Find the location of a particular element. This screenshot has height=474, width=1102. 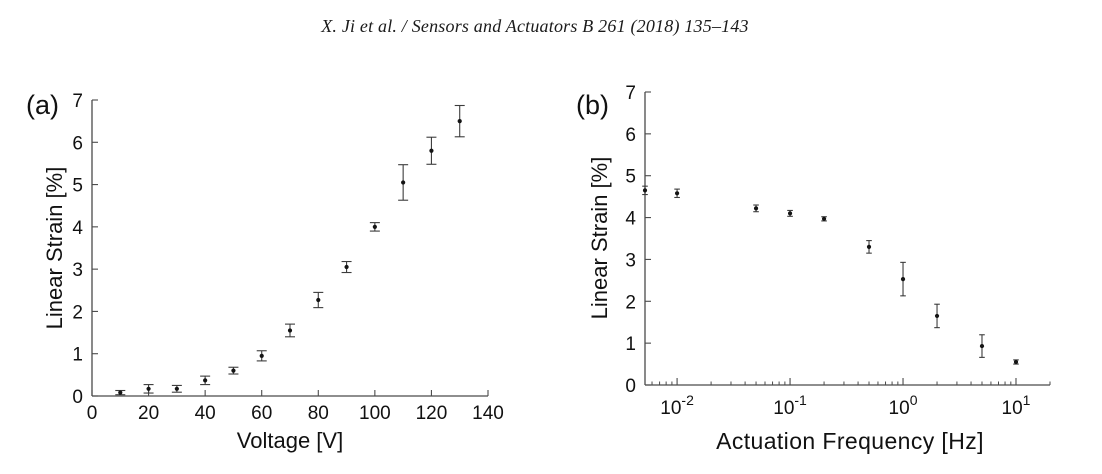

chart-a-ylabel: Linear Strain [%] is located at coordinates (54, 248).